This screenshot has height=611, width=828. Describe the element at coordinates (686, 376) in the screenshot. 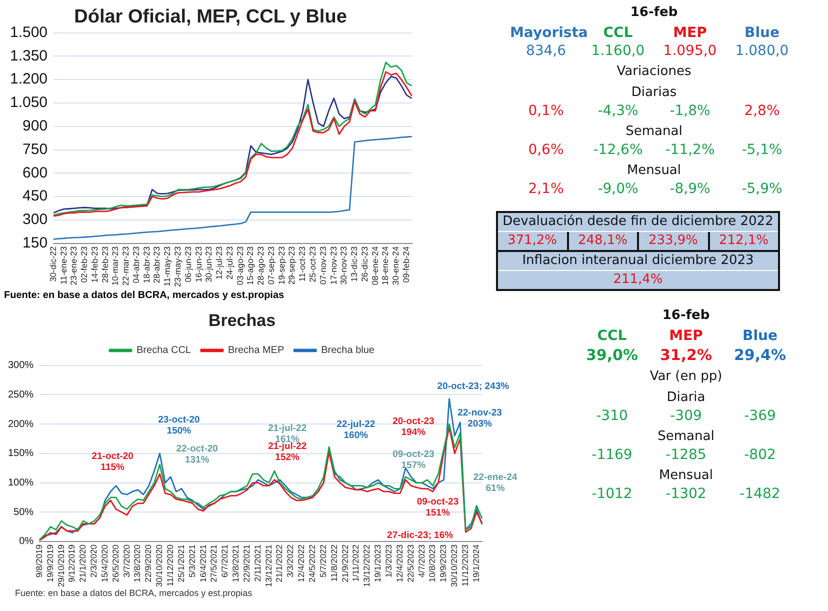

I see `text: Var (en pp)` at that location.